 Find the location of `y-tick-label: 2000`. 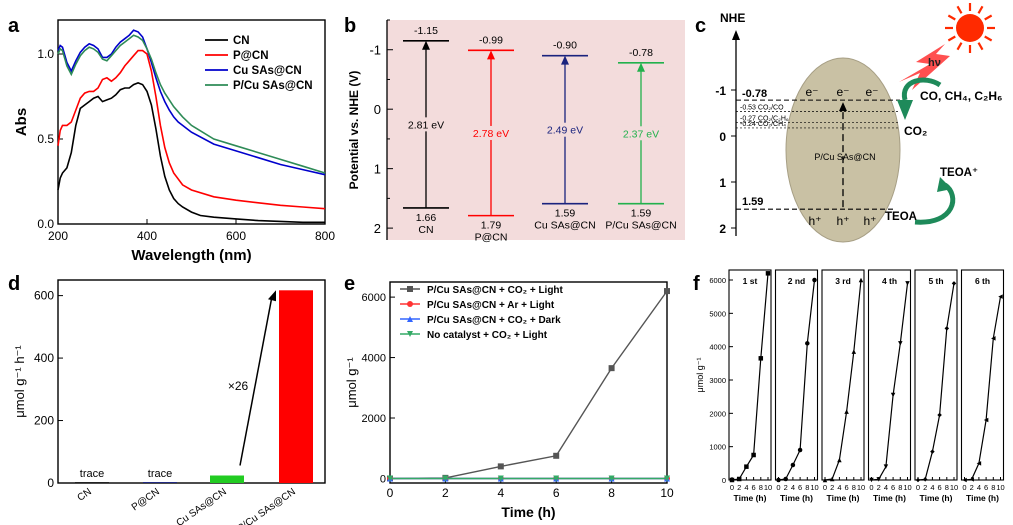

y-tick-label: 2000 is located at coordinates (374, 419).